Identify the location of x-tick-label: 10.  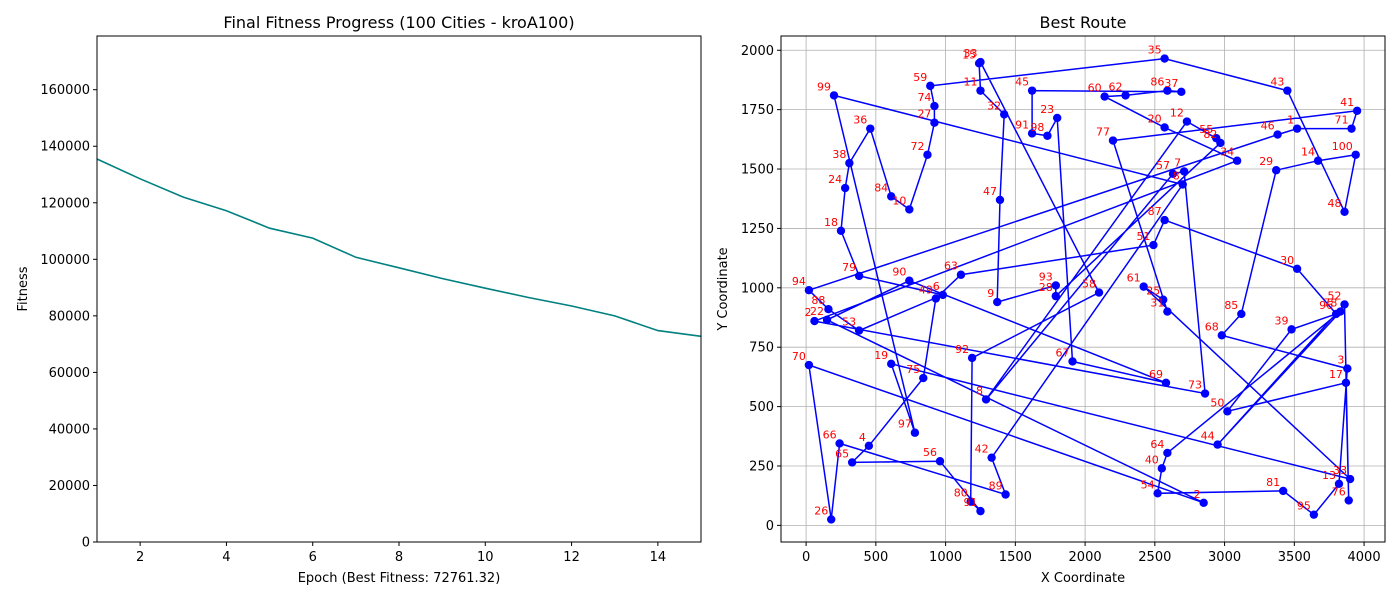
(485, 557).